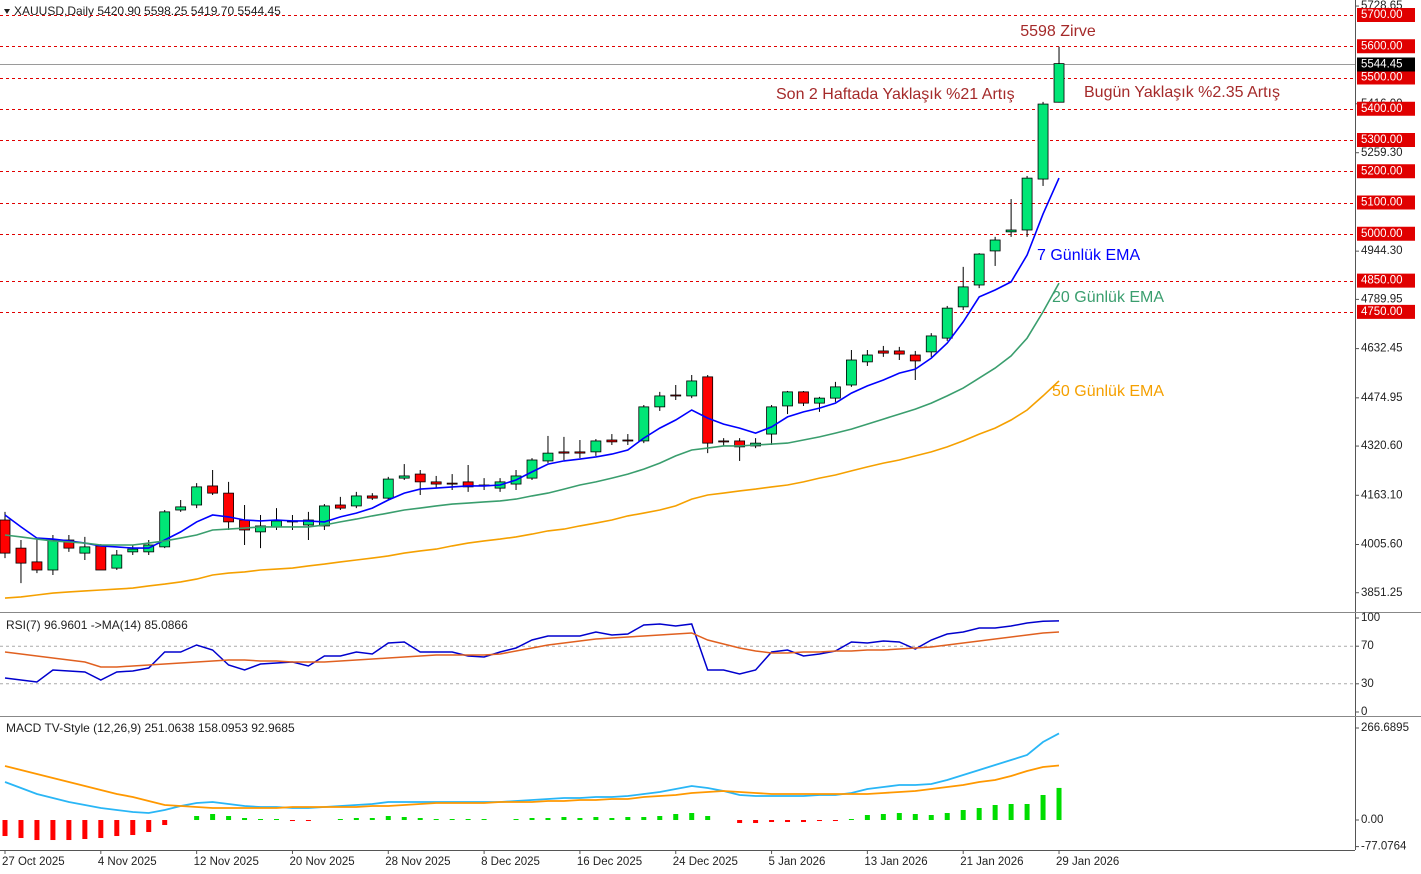 The image size is (1421, 874). What do you see at coordinates (1382, 495) in the screenshot?
I see `y-tick-label: 4163.10` at bounding box center [1382, 495].